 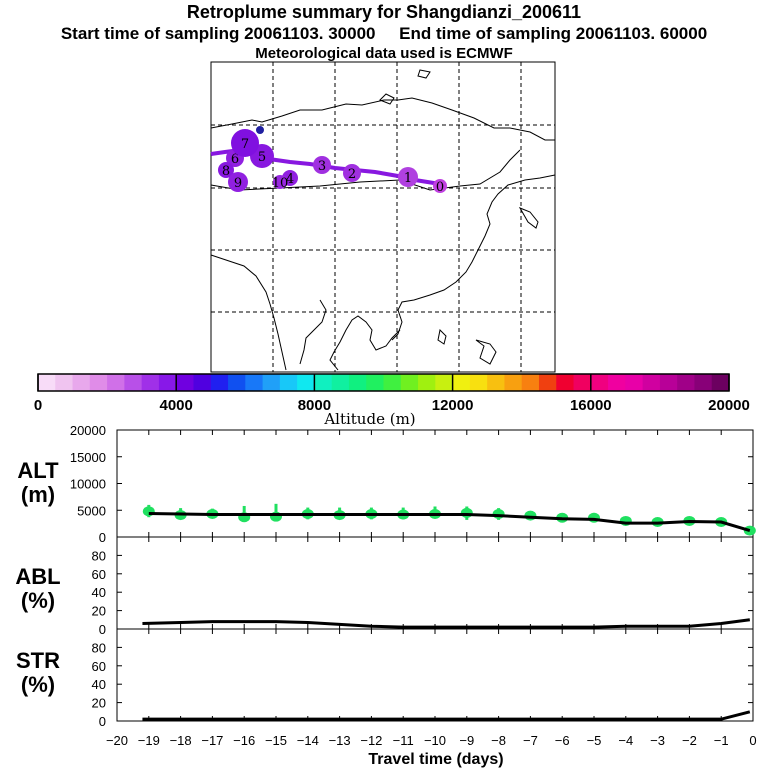 I want to click on receptor-point, so click(x=260, y=130).